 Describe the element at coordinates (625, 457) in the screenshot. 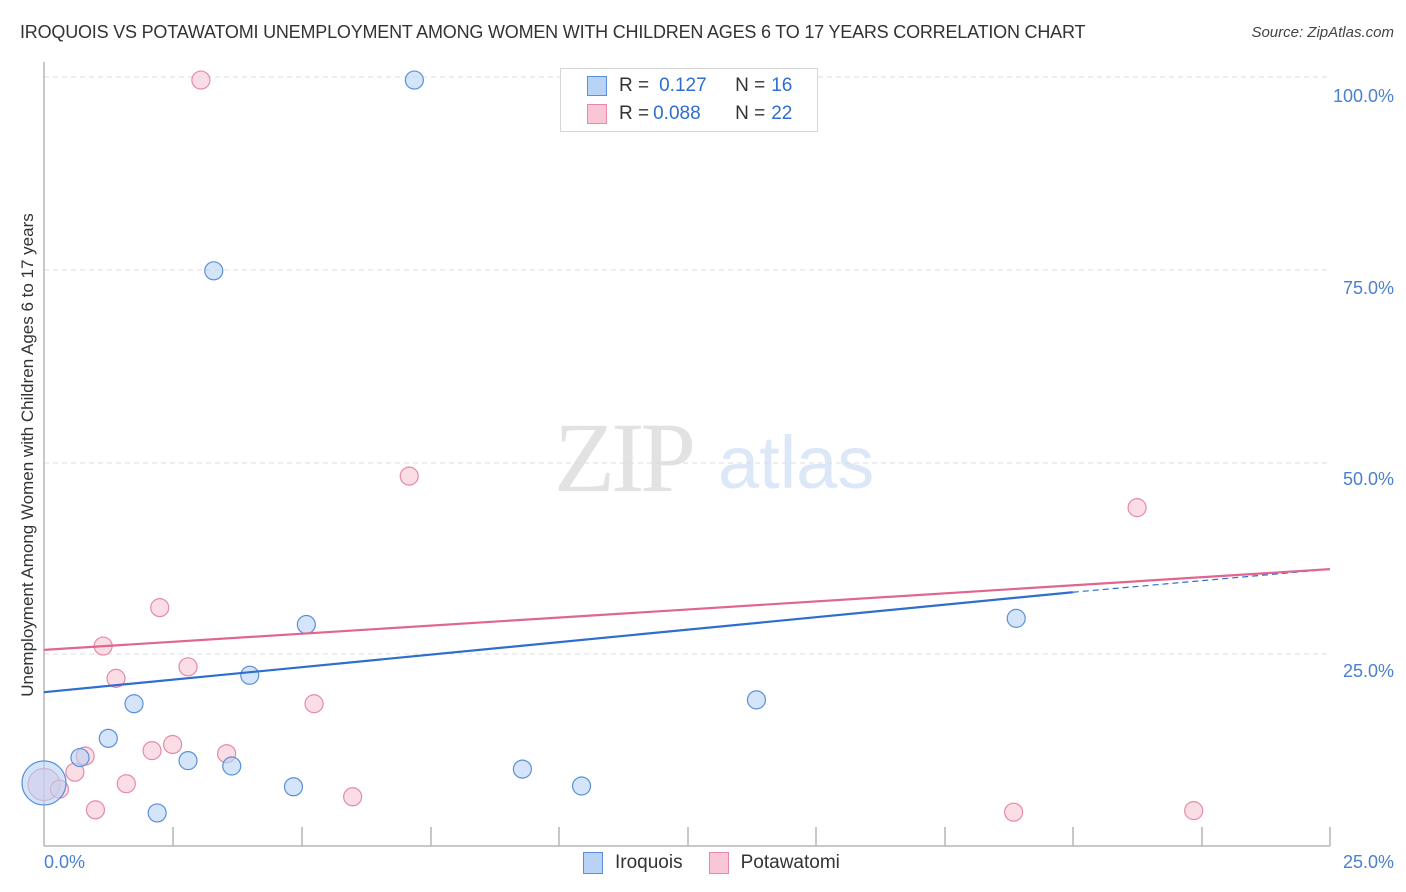

I see `watermark-zip: ZIP` at that location.